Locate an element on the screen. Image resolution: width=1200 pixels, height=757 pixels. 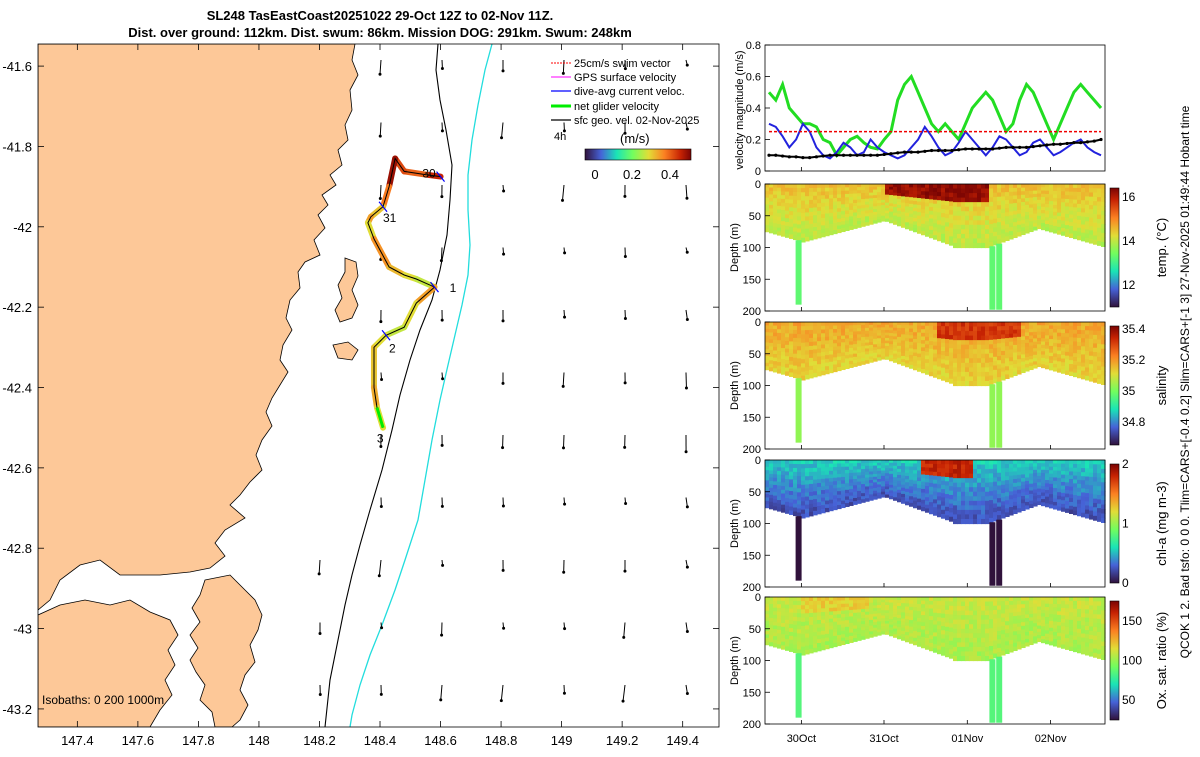
speed-colorbar-tick-0: 0 is located at coordinates (594, 174).